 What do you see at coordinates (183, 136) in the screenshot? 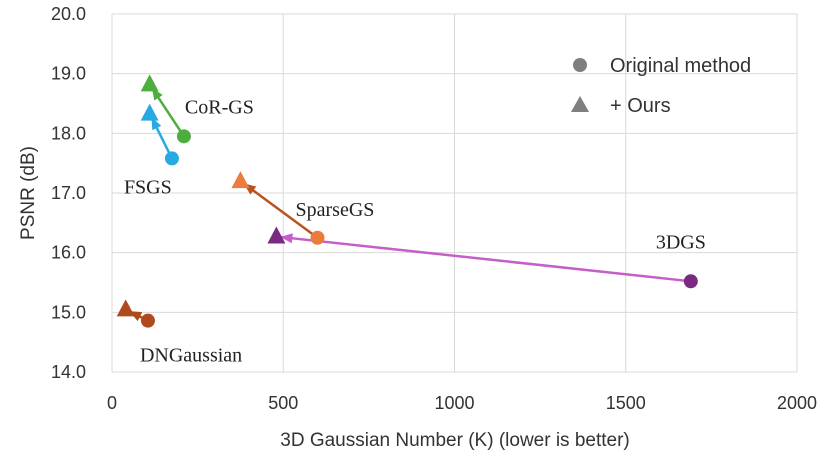
I see `series-cor-gs-original-point` at bounding box center [183, 136].